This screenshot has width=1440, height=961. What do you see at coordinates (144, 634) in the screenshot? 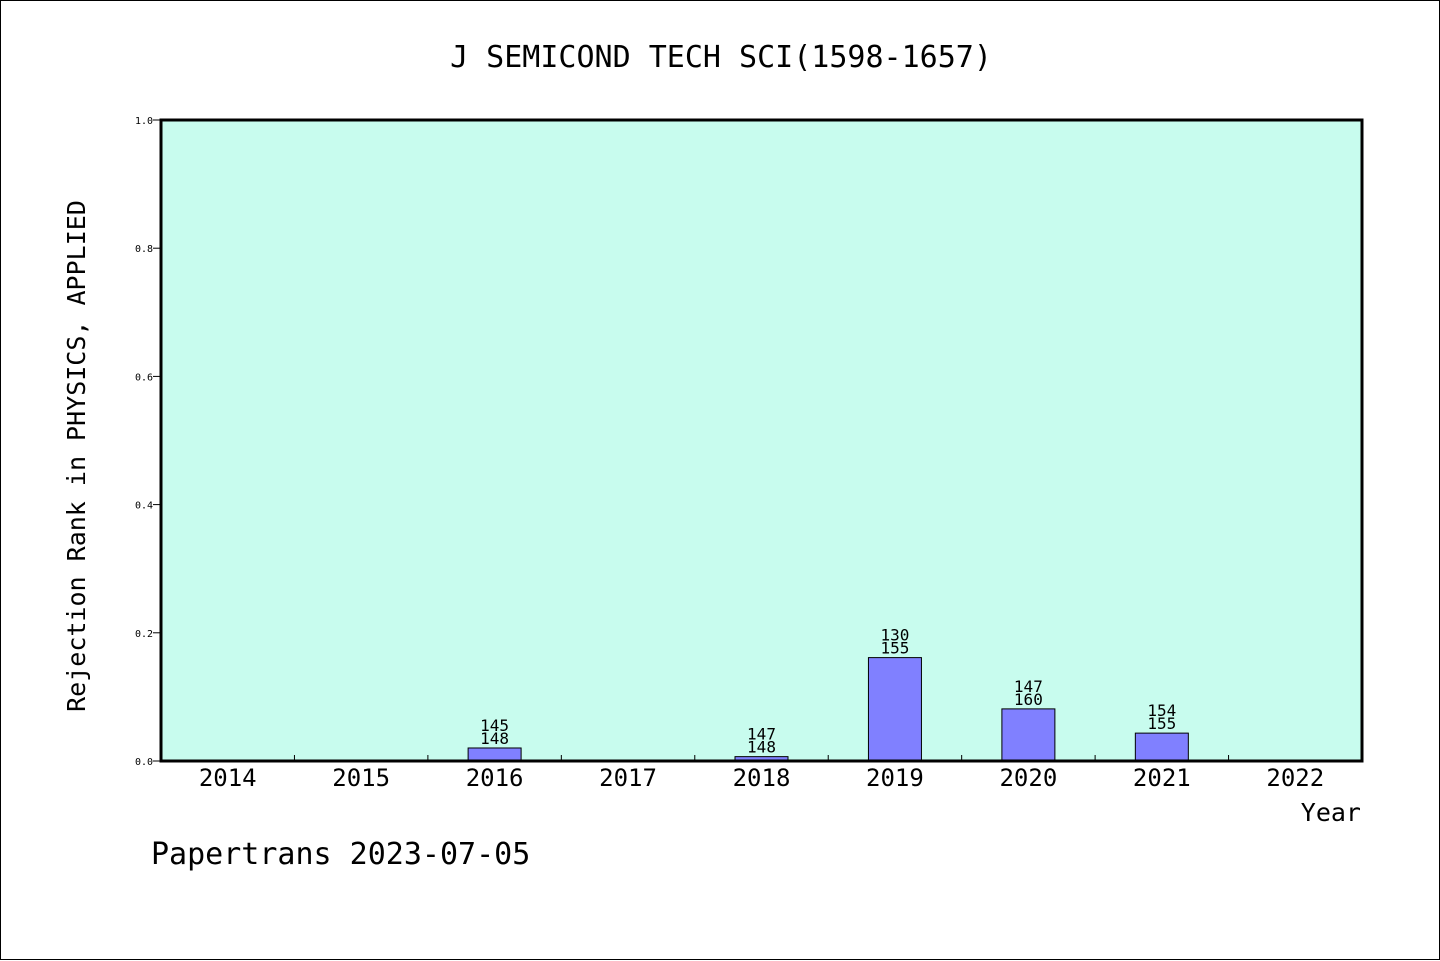
I see `y-tick-label: 0.2` at bounding box center [144, 634].